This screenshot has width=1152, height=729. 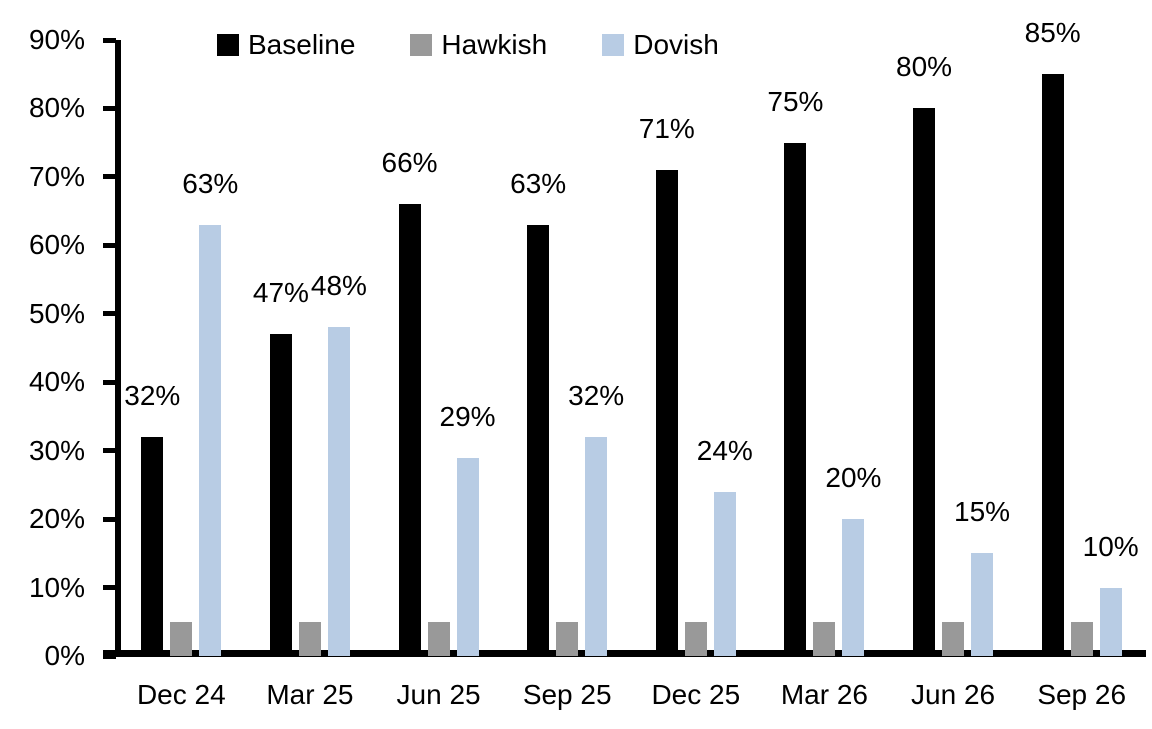 What do you see at coordinates (982, 512) in the screenshot?
I see `data-label-dovish-jun-26: 15%` at bounding box center [982, 512].